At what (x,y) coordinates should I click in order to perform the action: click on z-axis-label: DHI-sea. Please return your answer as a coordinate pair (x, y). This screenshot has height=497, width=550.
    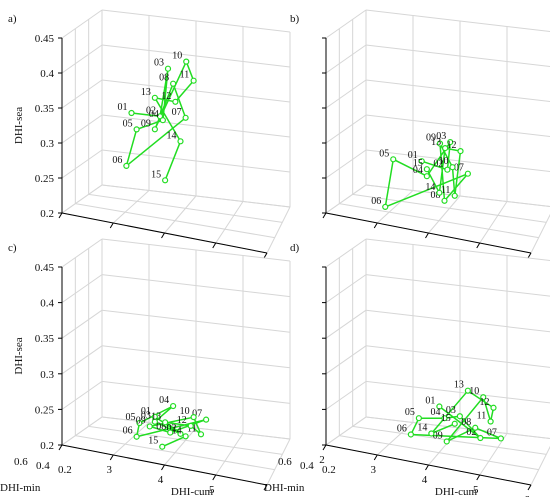
    Looking at the image, I should click on (19, 355).